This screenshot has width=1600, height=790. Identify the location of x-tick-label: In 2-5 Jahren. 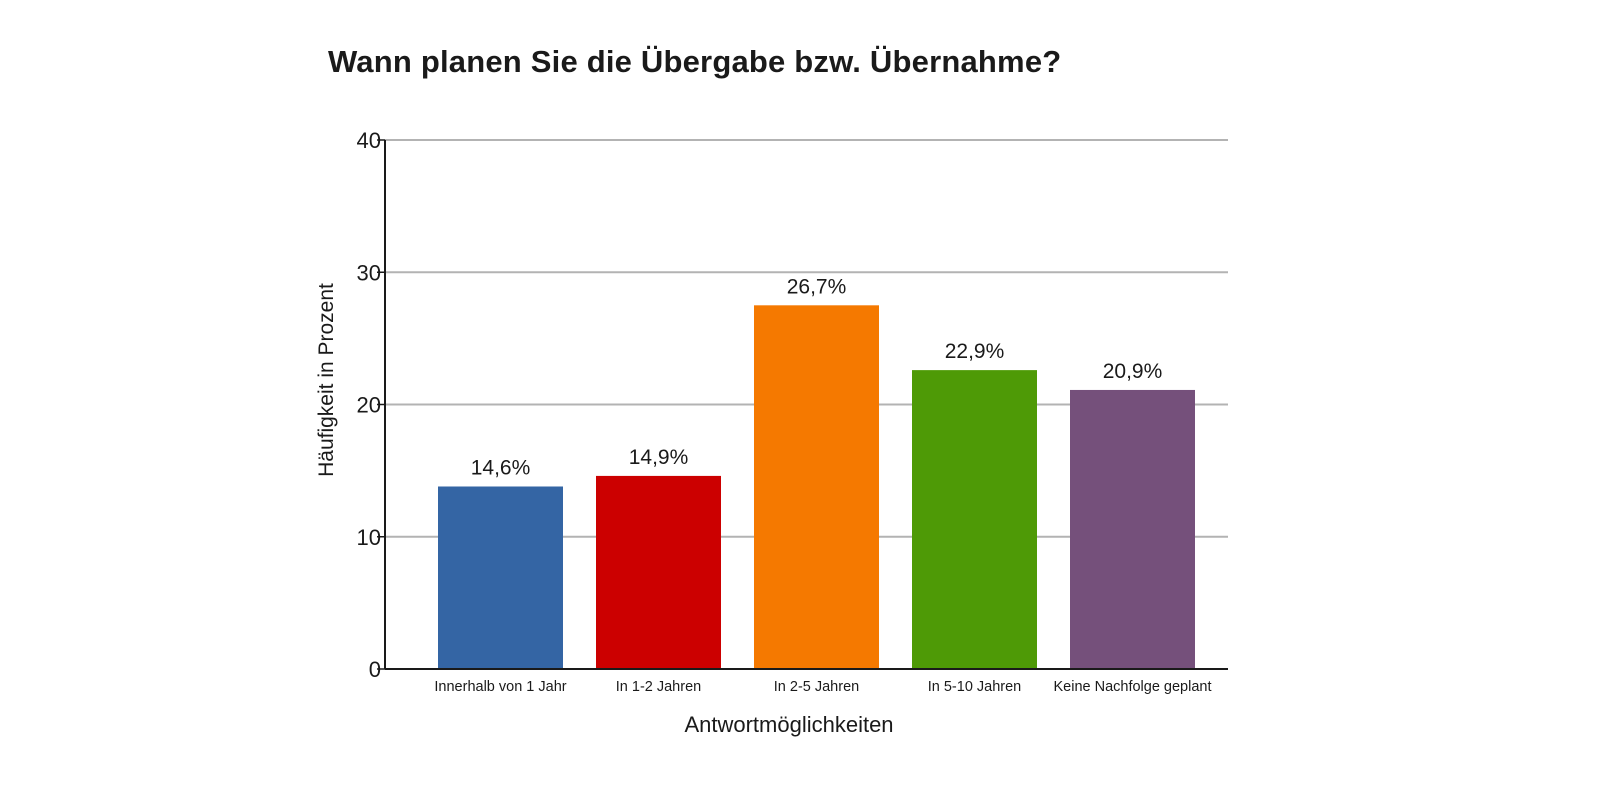
(816, 687).